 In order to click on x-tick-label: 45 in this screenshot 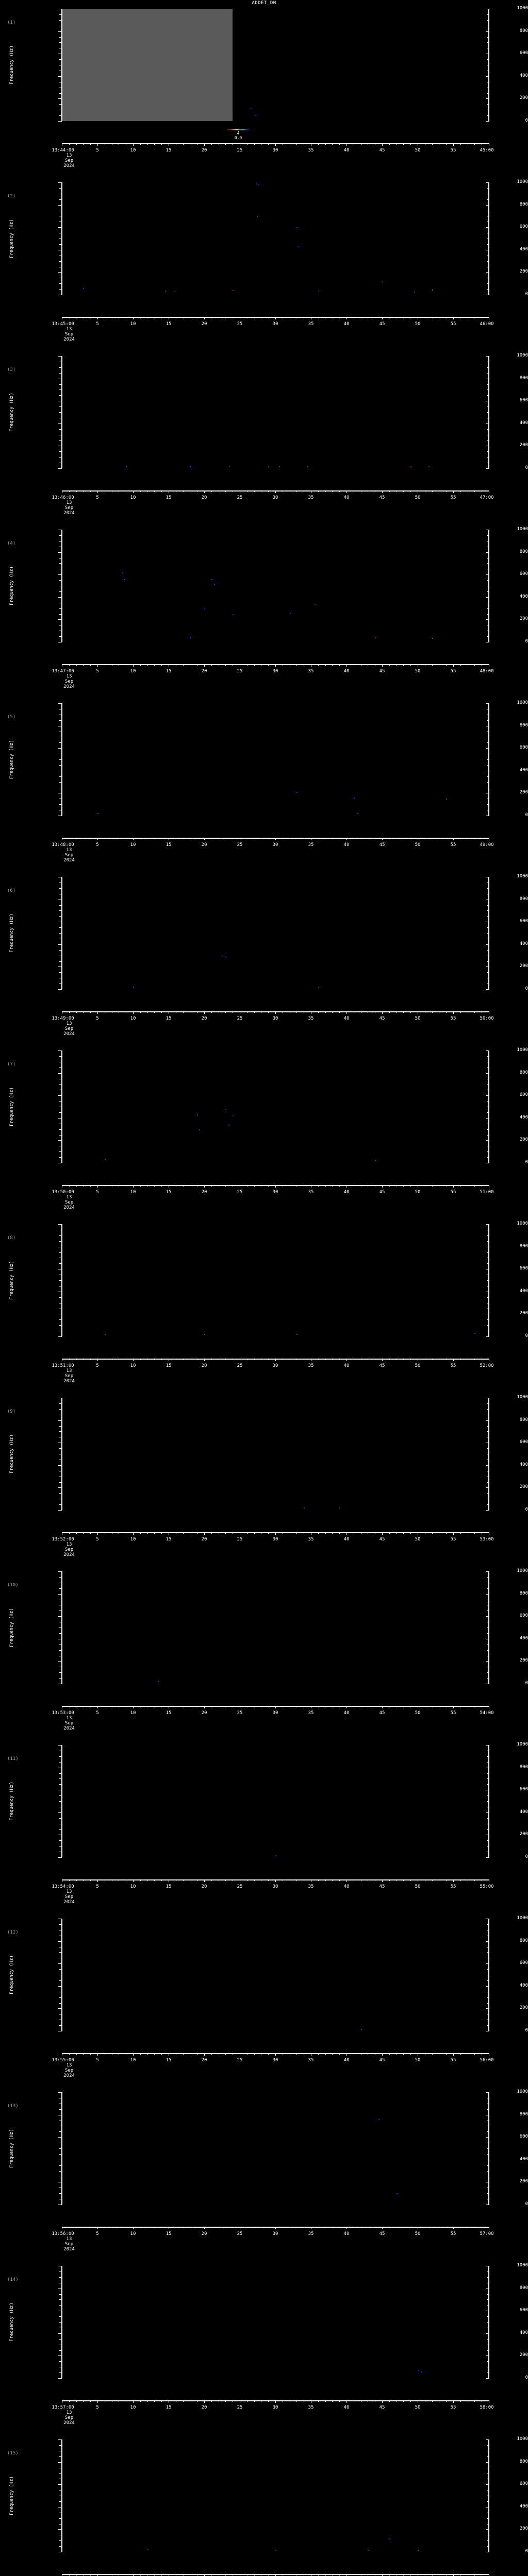, I will do `click(382, 2060)`.